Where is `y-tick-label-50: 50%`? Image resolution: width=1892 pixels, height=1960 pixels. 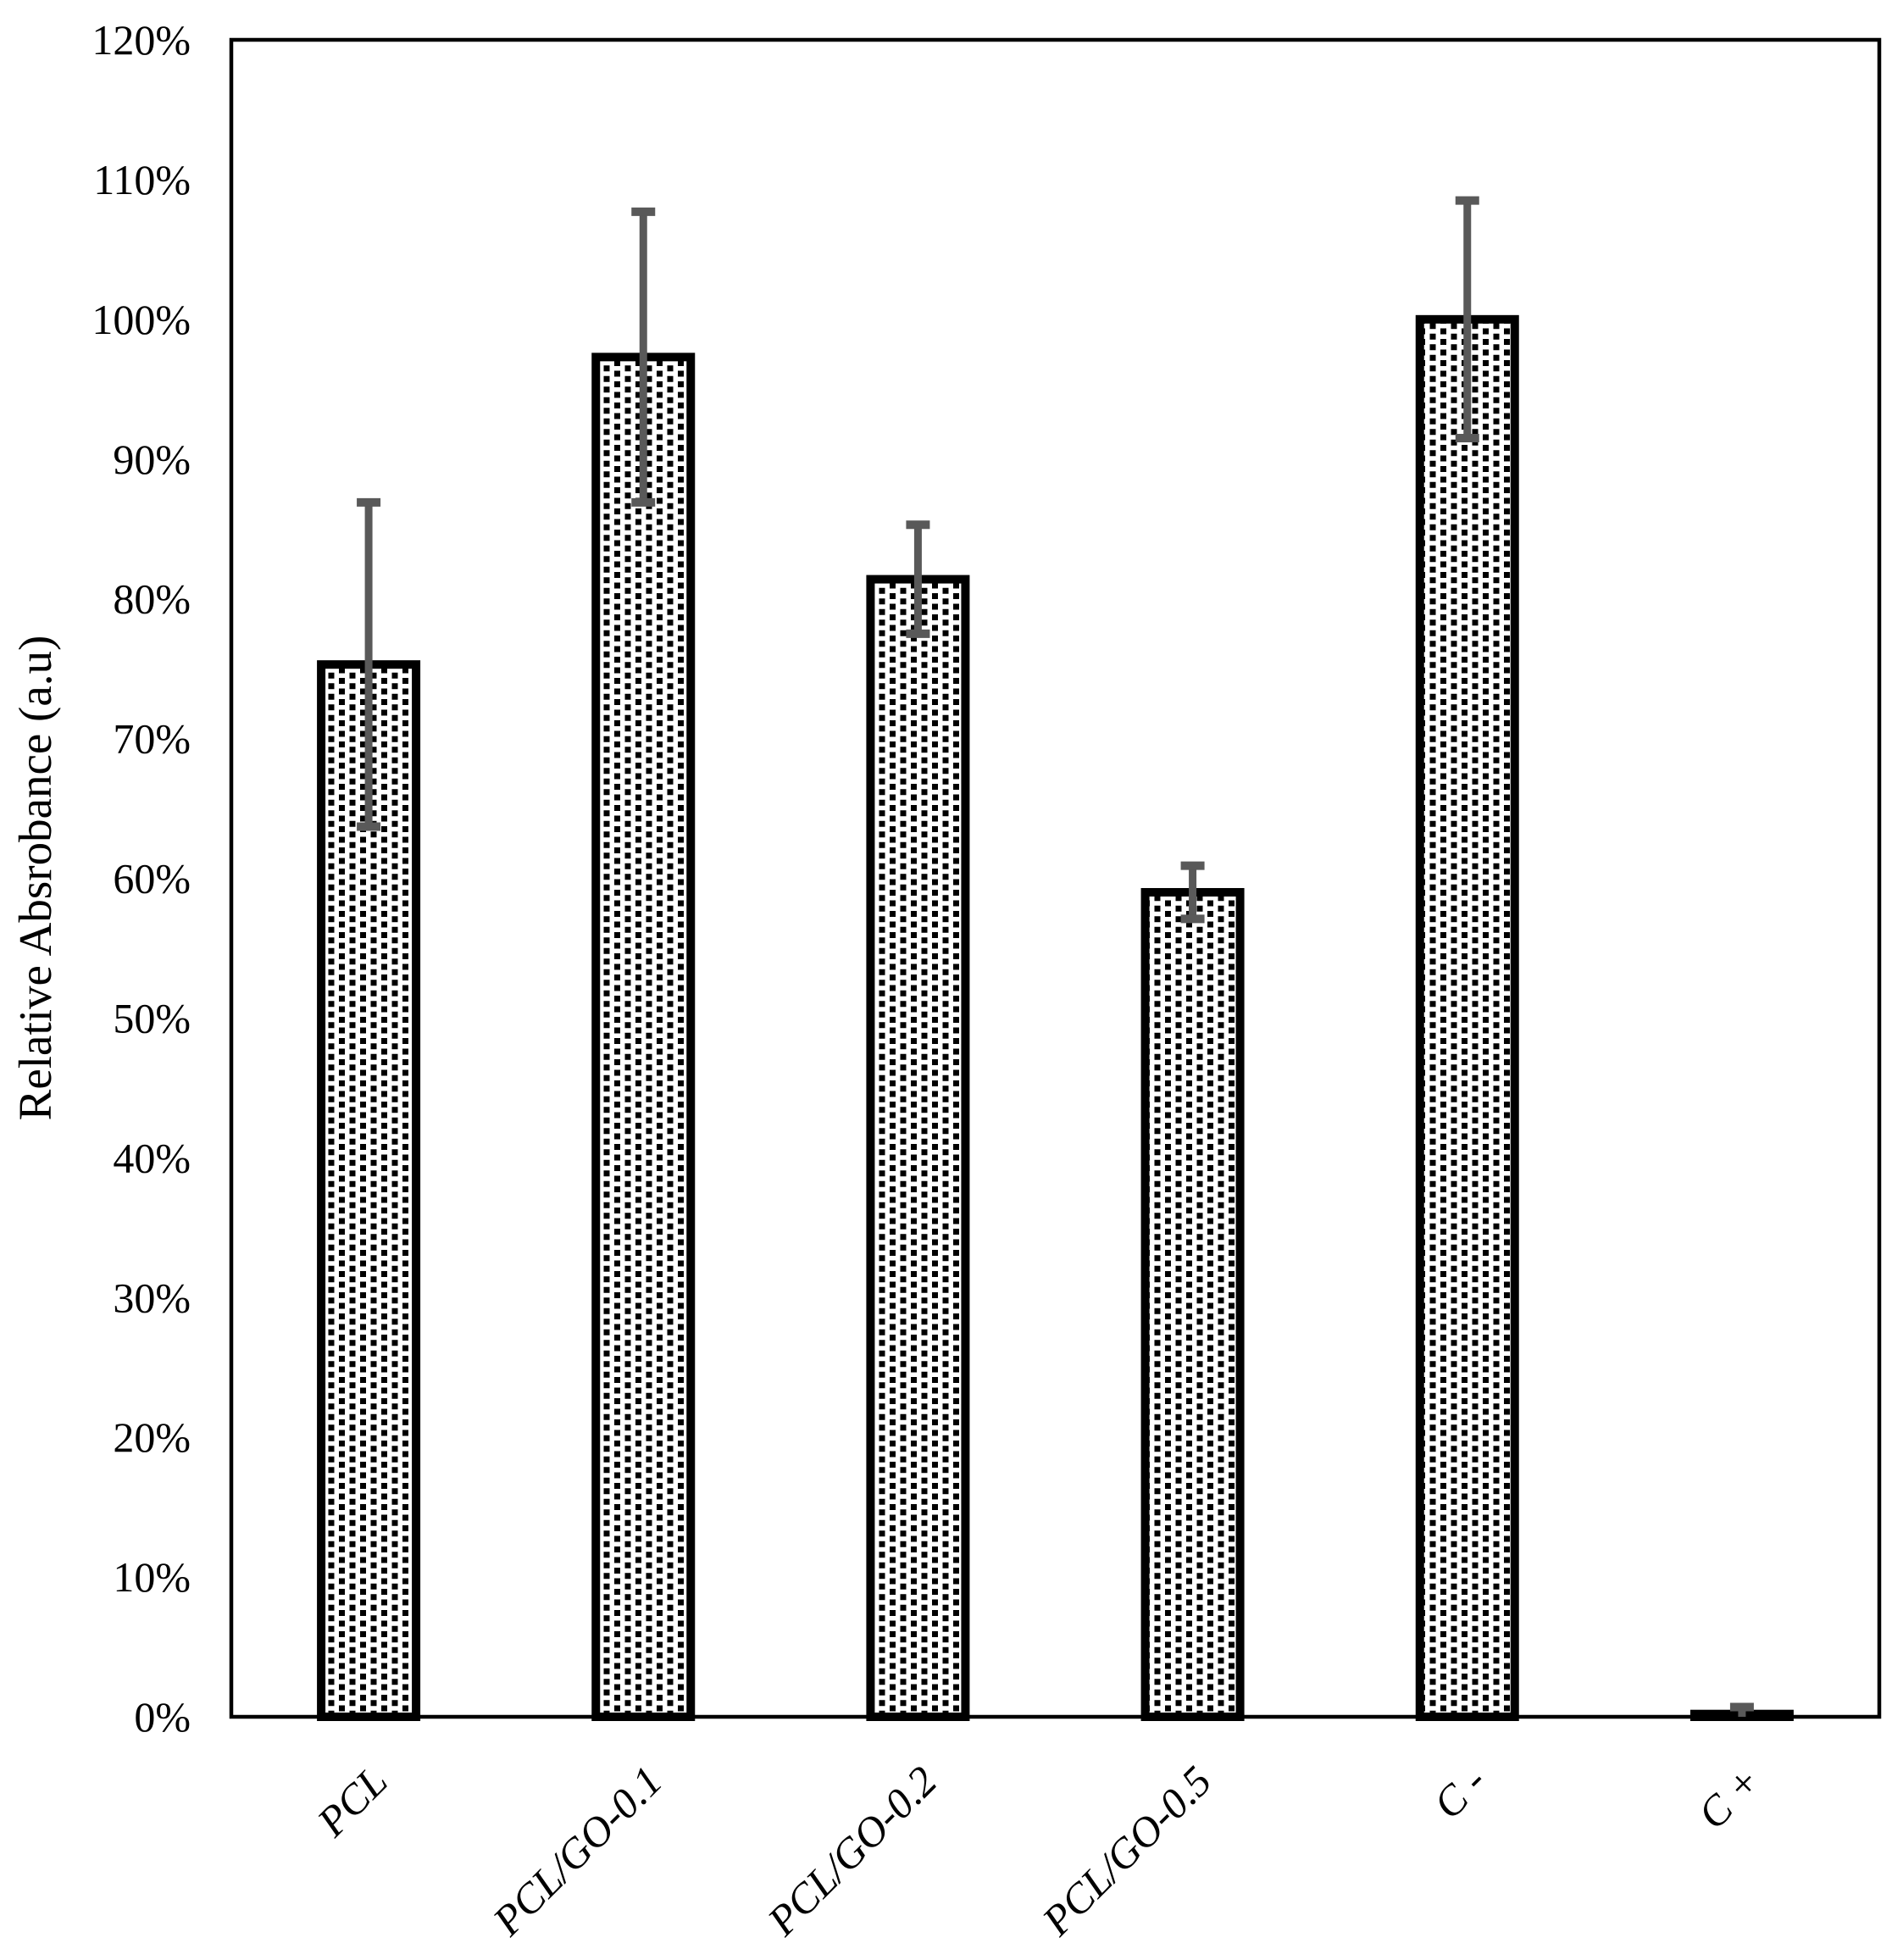 y-tick-label-50: 50% is located at coordinates (152, 1017).